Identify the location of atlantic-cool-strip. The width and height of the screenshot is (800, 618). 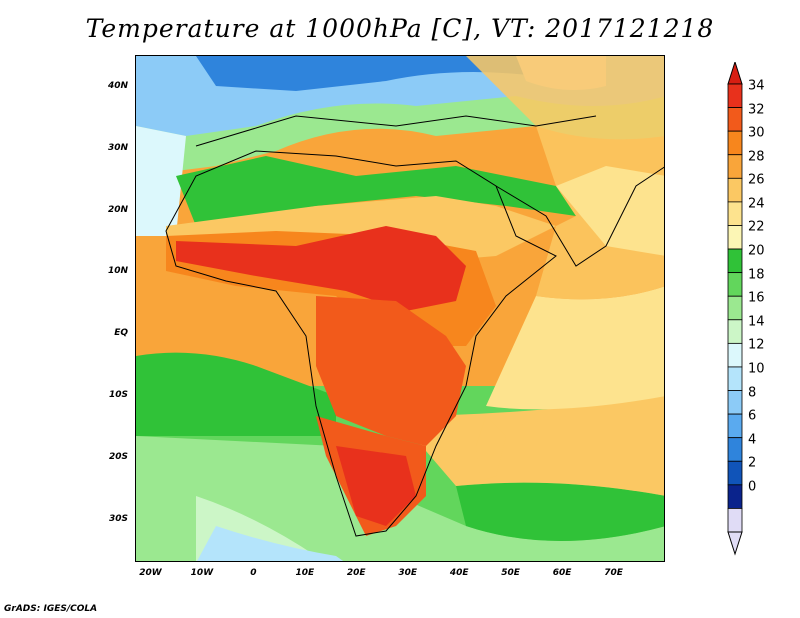
(161, 181).